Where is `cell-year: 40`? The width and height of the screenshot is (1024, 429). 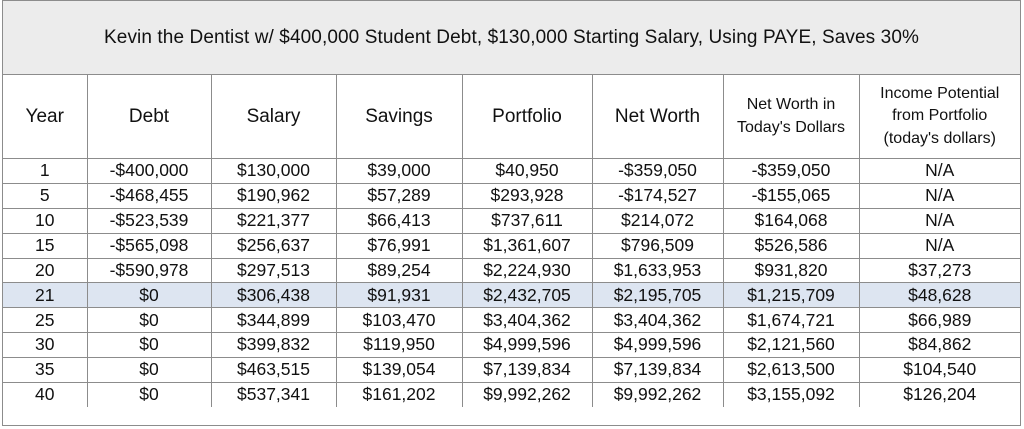
cell-year: 40 is located at coordinates (45, 394).